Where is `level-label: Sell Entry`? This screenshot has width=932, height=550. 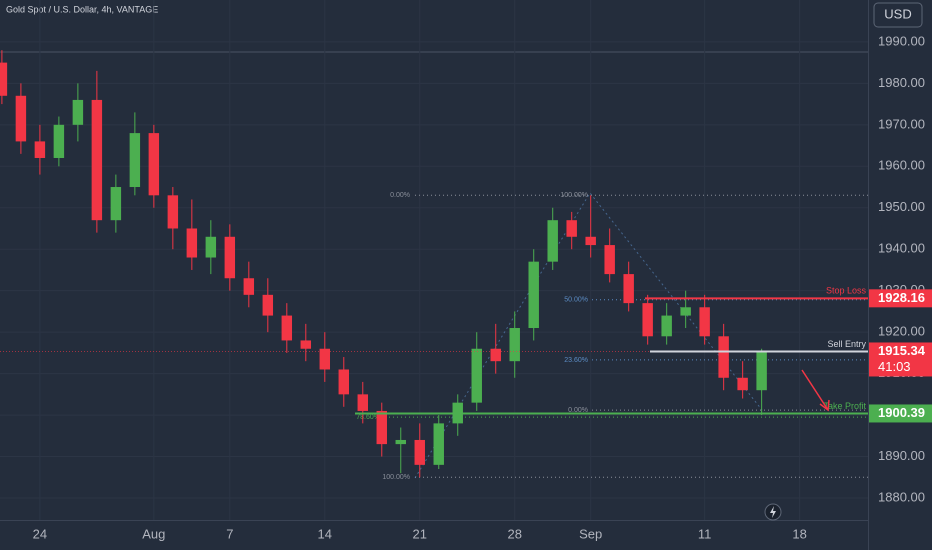 level-label: Sell Entry is located at coordinates (846, 344).